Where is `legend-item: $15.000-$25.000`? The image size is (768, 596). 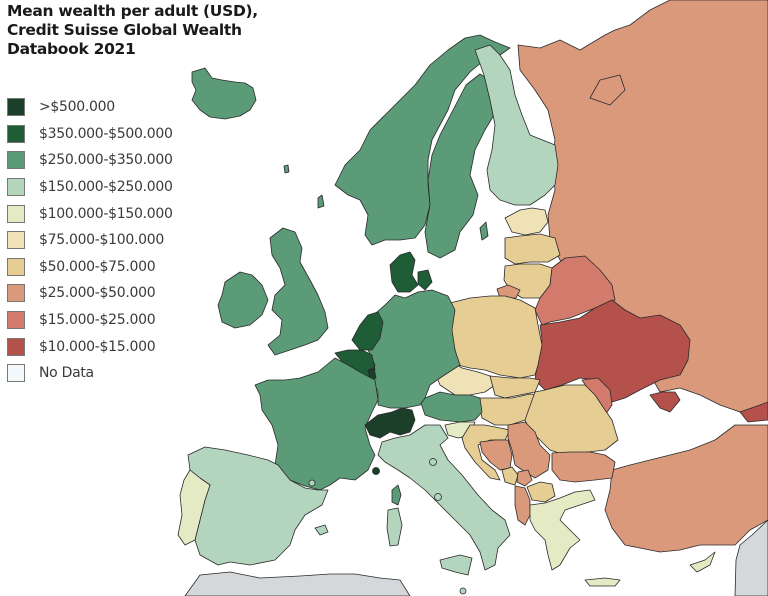 legend-item: $15.000-$25.000 is located at coordinates (90, 320).